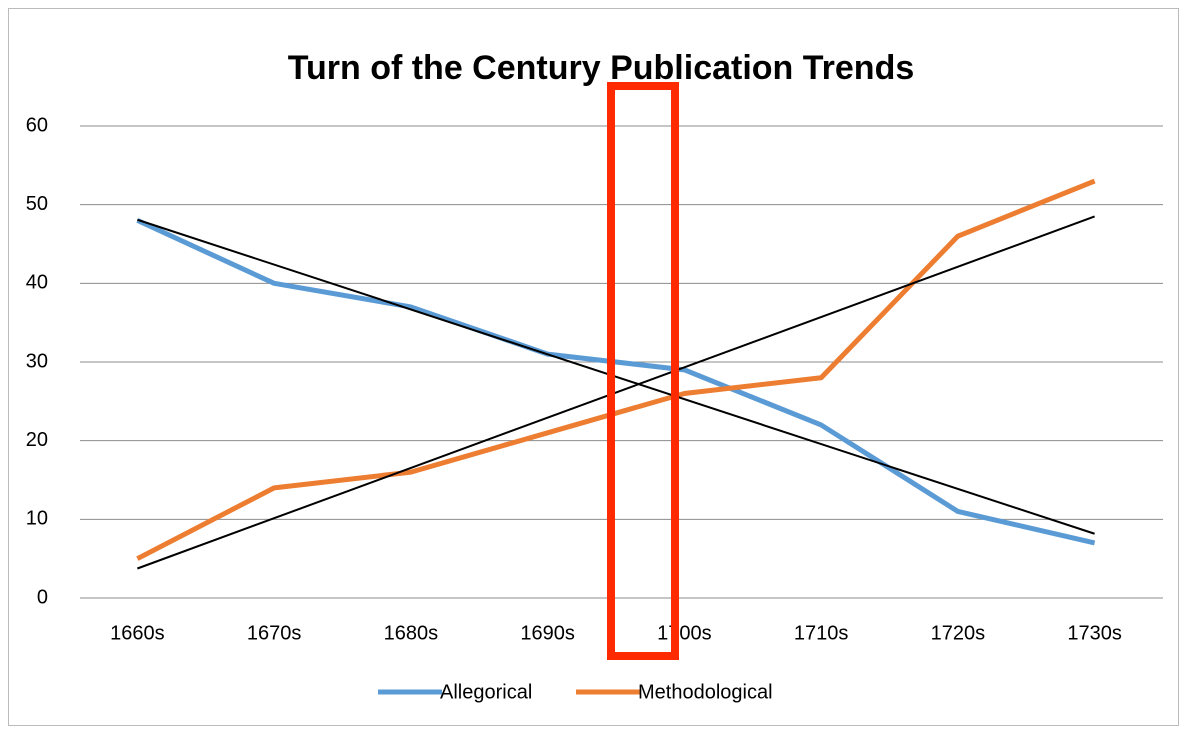 The width and height of the screenshot is (1187, 734). What do you see at coordinates (37, 440) in the screenshot?
I see `y-tick-label: 20` at bounding box center [37, 440].